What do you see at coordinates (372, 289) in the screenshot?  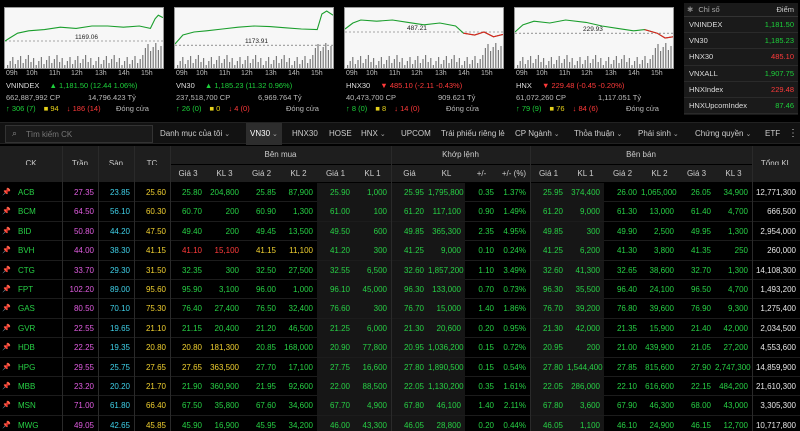 I see `cell-bk1: 45,000` at bounding box center [372, 289].